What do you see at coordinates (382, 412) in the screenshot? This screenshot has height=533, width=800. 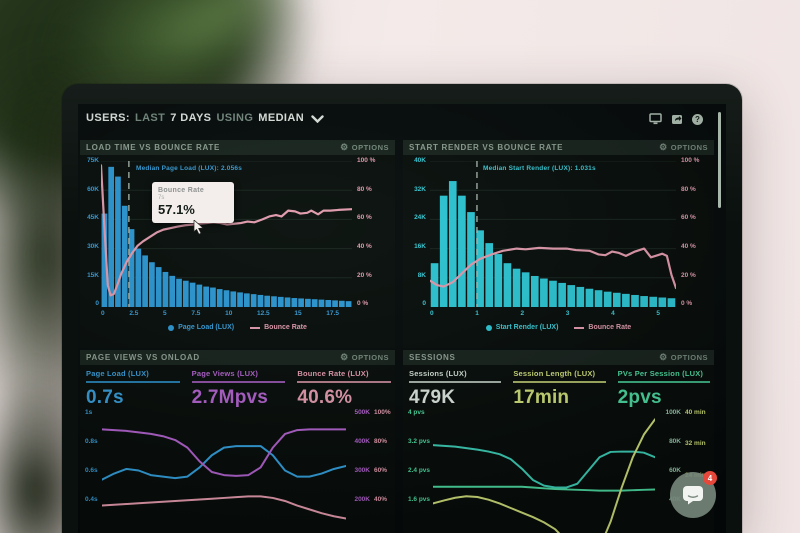 I see `axis-label: 100%` at bounding box center [382, 412].